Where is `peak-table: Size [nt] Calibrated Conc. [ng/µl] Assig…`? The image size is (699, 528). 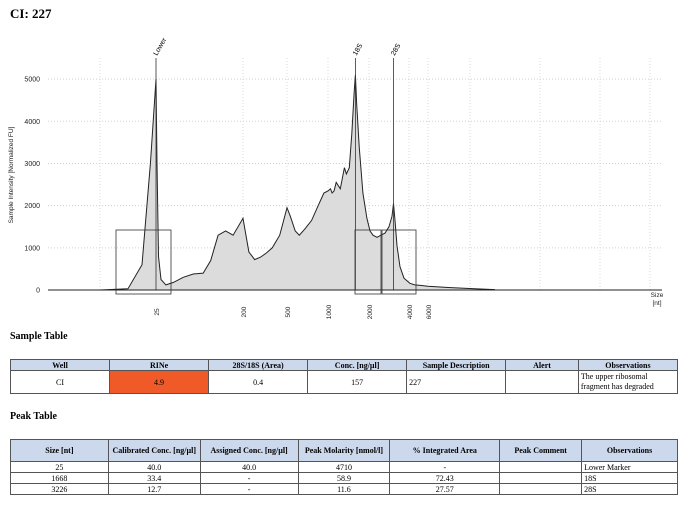
peak-table: Size [nt] Calibrated Conc. [ng/µl] Assig… is located at coordinates (344, 467).